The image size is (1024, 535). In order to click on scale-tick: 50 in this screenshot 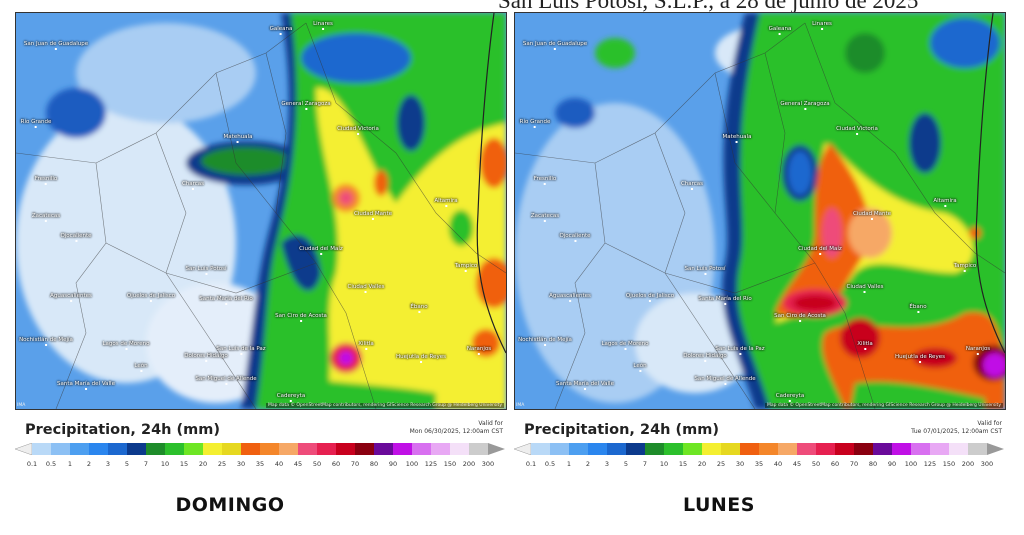, I will do `click(816, 464)`.